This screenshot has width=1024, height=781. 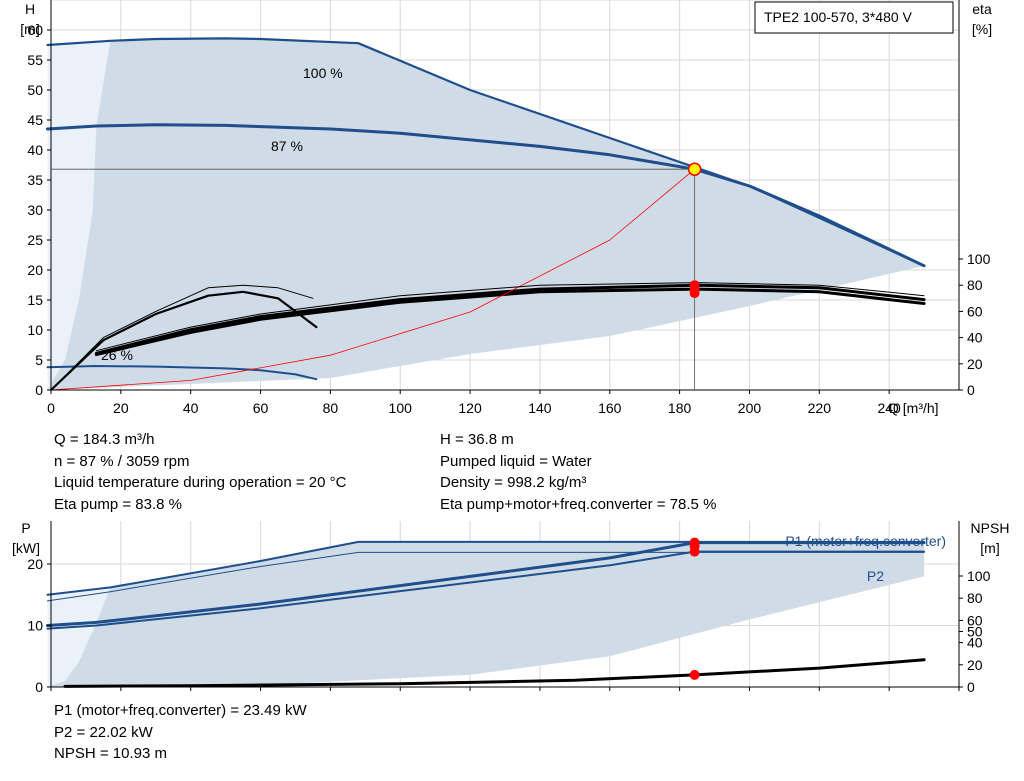 What do you see at coordinates (103, 732) in the screenshot?
I see `readout-p2: P2 = 22.02 kW` at bounding box center [103, 732].